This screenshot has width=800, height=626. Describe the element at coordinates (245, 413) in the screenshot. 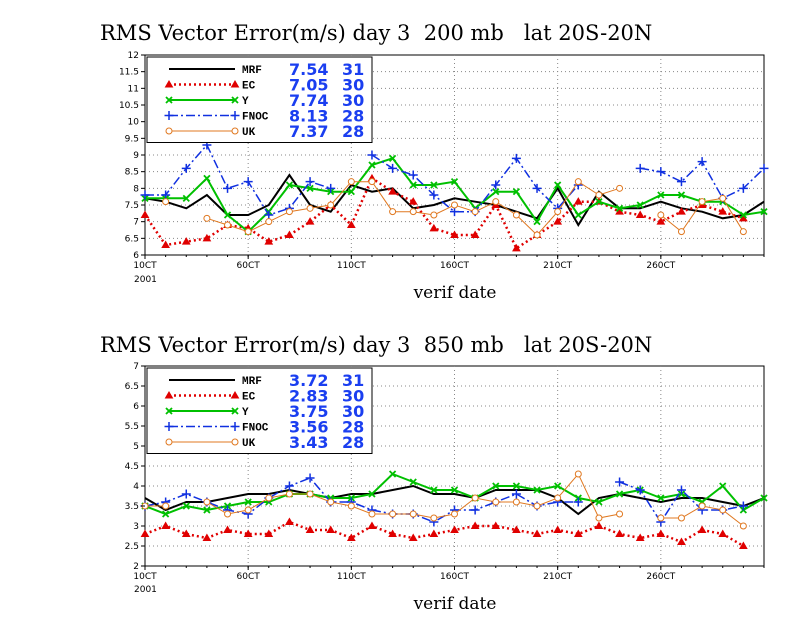

I see `legend-name: Y` at that location.